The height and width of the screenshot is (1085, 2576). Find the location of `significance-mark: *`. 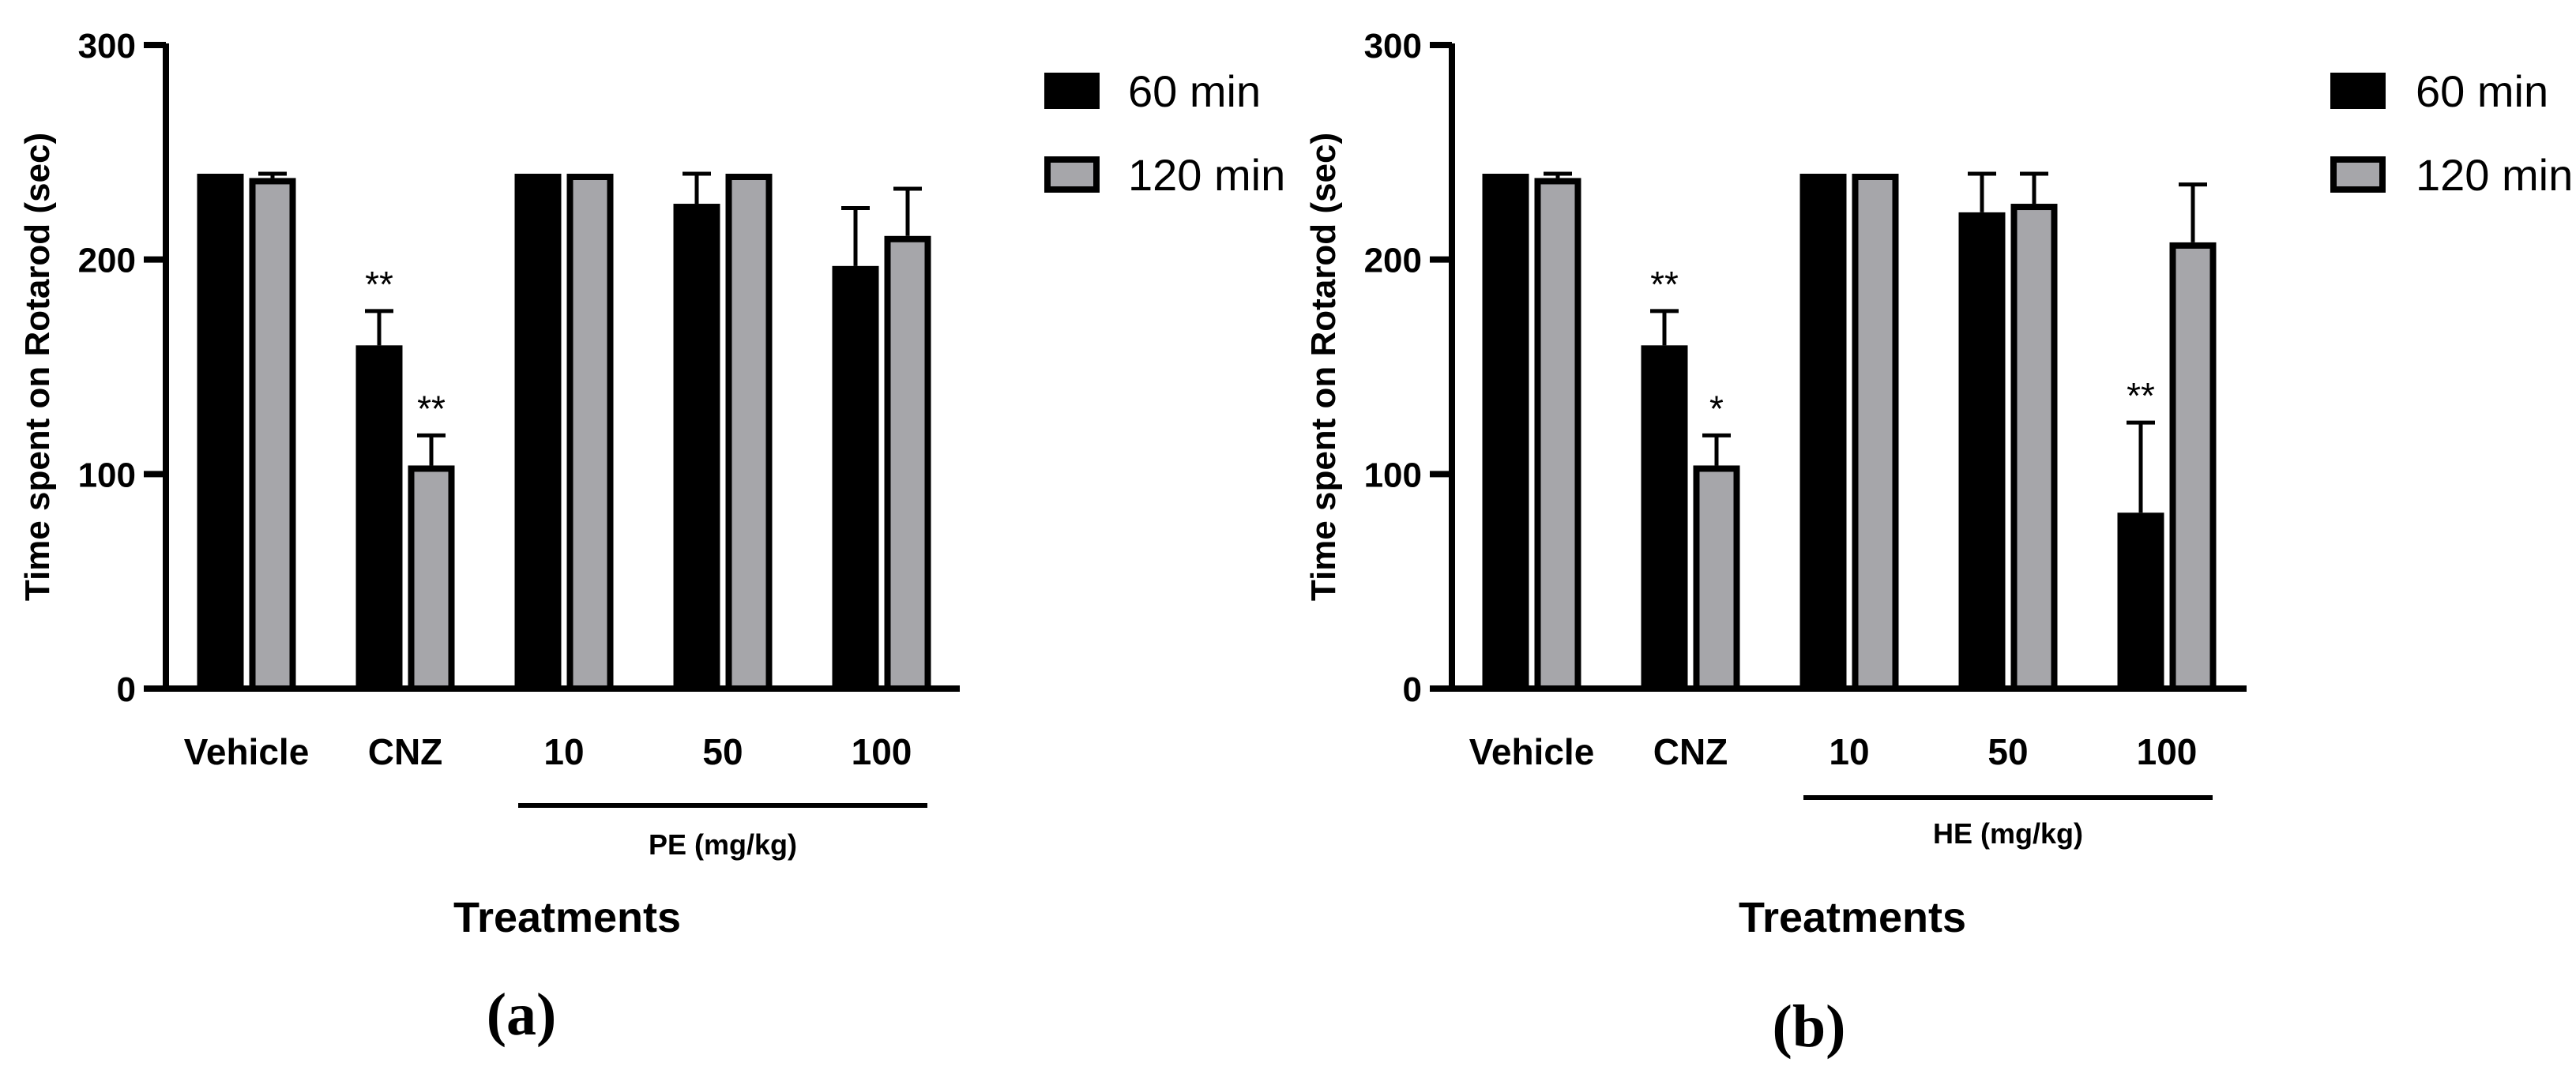

significance-mark: * is located at coordinates (1716, 408).